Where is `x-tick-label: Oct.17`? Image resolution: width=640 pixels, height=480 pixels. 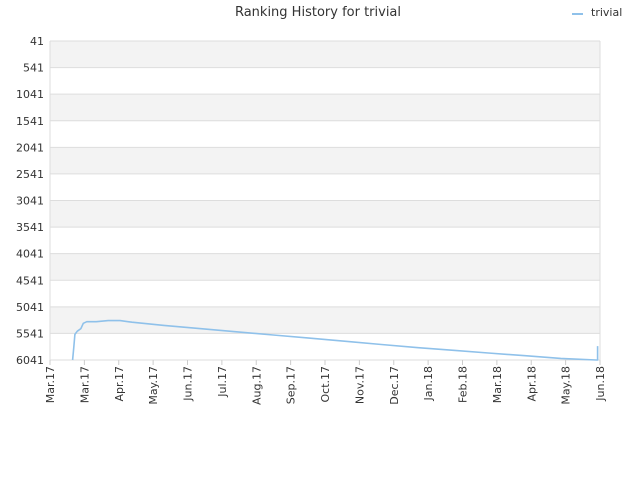
x-tick-label: Oct.17 is located at coordinates (325, 384).